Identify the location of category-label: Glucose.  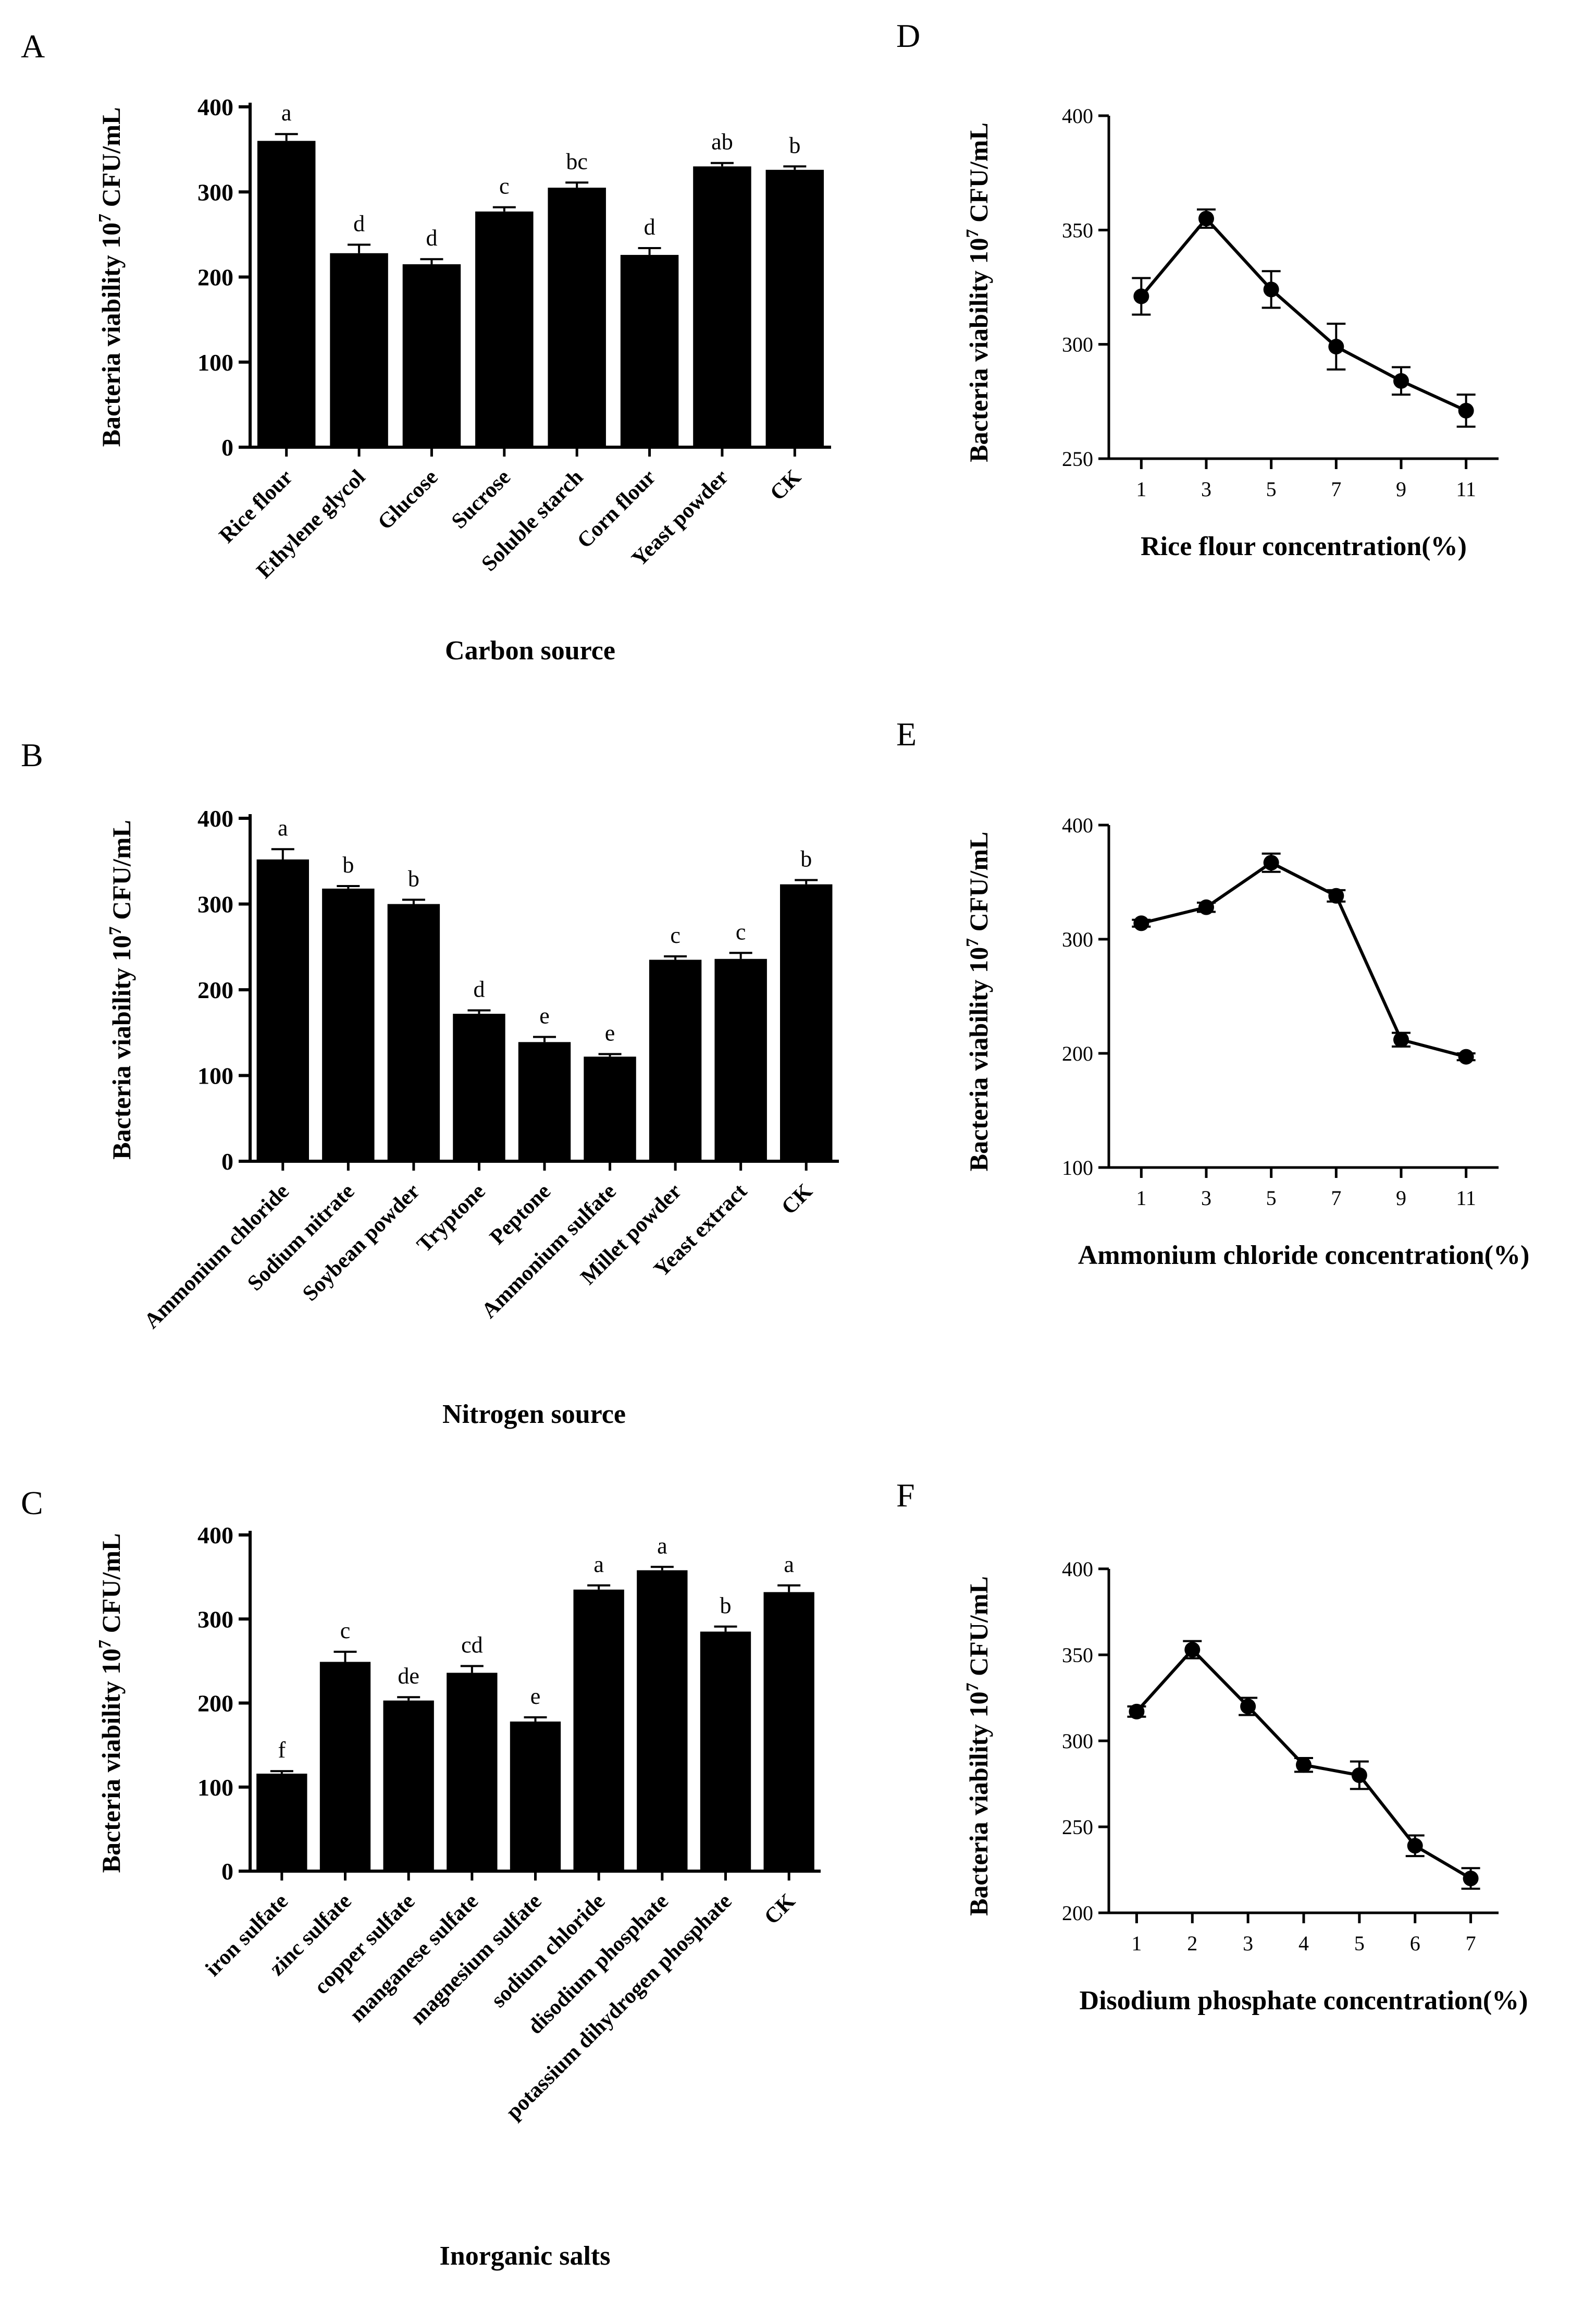
(407, 500).